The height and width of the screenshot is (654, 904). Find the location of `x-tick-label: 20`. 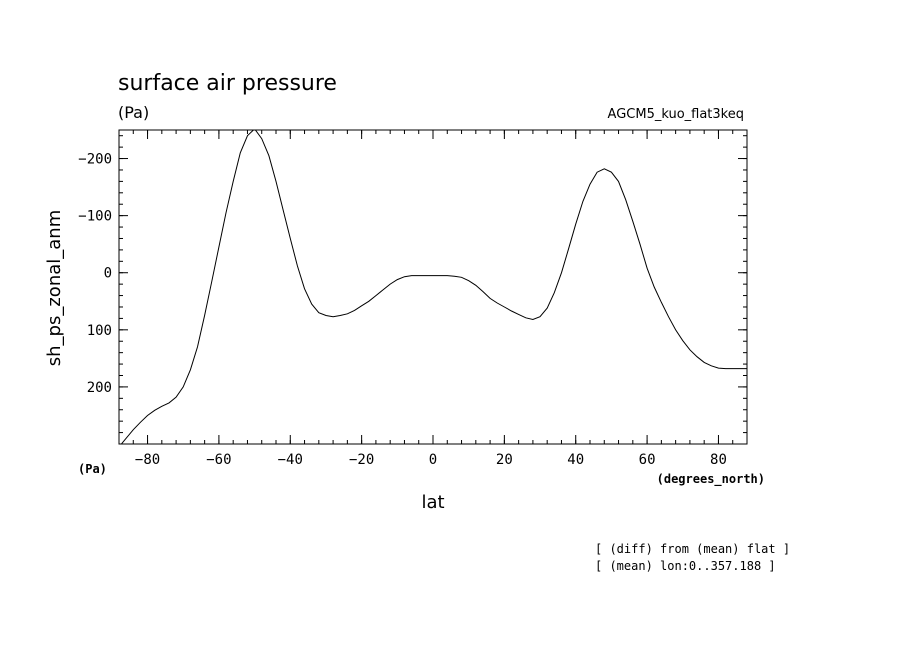

x-tick-label: 20 is located at coordinates (504, 460).